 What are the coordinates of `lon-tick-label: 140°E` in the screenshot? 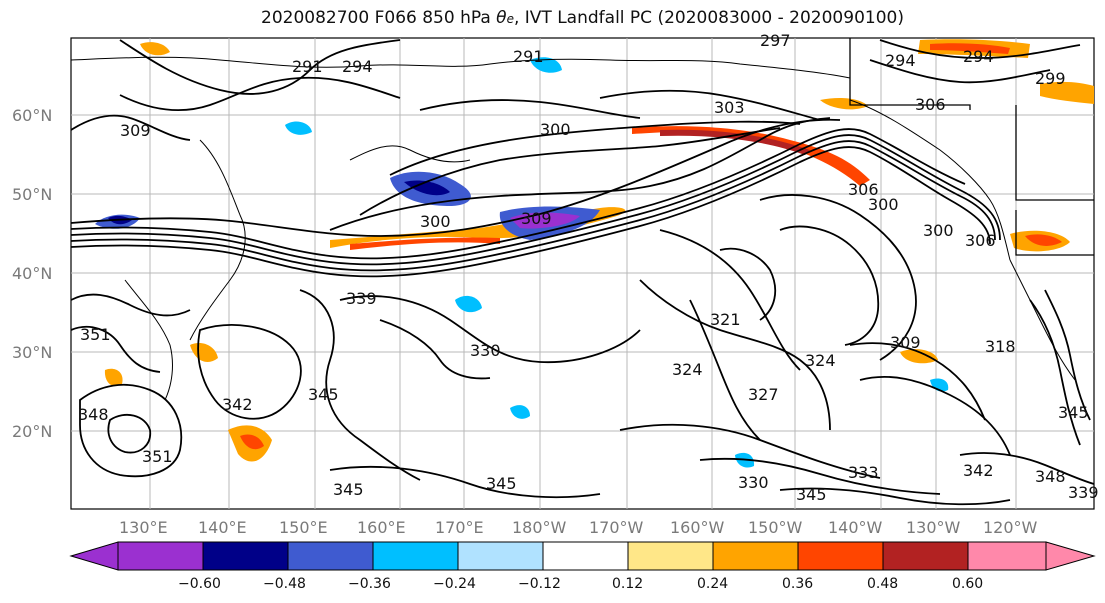 It's located at (222, 527).